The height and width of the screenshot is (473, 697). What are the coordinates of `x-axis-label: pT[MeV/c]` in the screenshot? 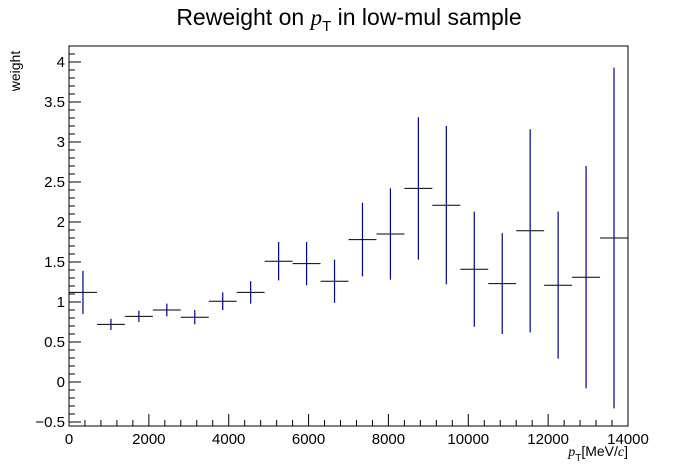 It's located at (597, 453).